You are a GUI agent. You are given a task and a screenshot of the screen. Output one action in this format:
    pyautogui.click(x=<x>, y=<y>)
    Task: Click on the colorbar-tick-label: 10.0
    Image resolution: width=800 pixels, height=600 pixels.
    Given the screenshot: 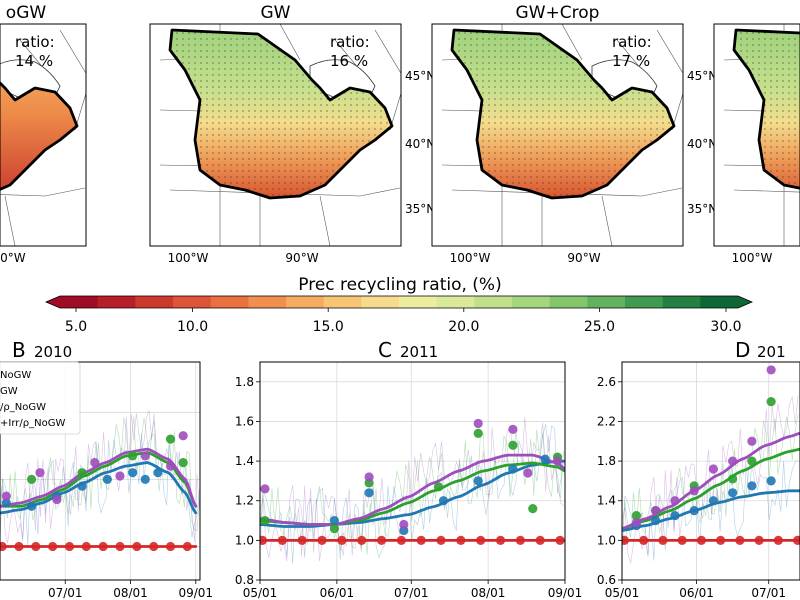 What is the action you would take?
    pyautogui.click(x=192, y=327)
    